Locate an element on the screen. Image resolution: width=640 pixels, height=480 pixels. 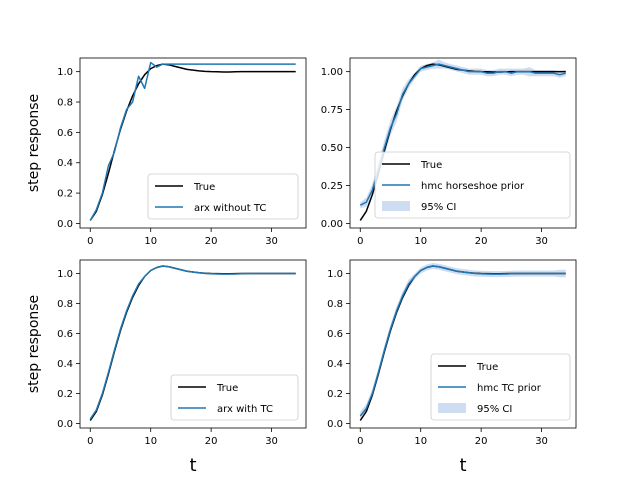
legend: True arx without TC is located at coordinates (223, 196).